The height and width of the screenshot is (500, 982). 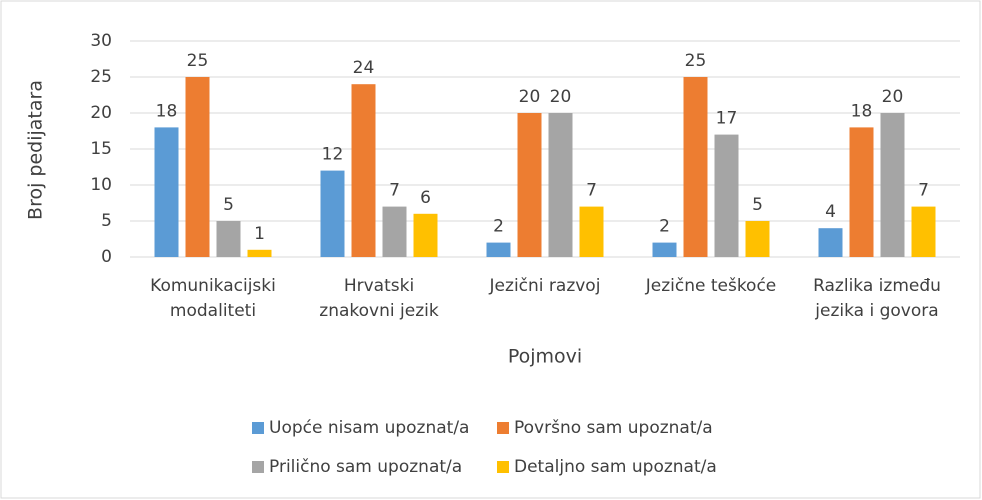 I want to click on data-label: 12, so click(x=333, y=155).